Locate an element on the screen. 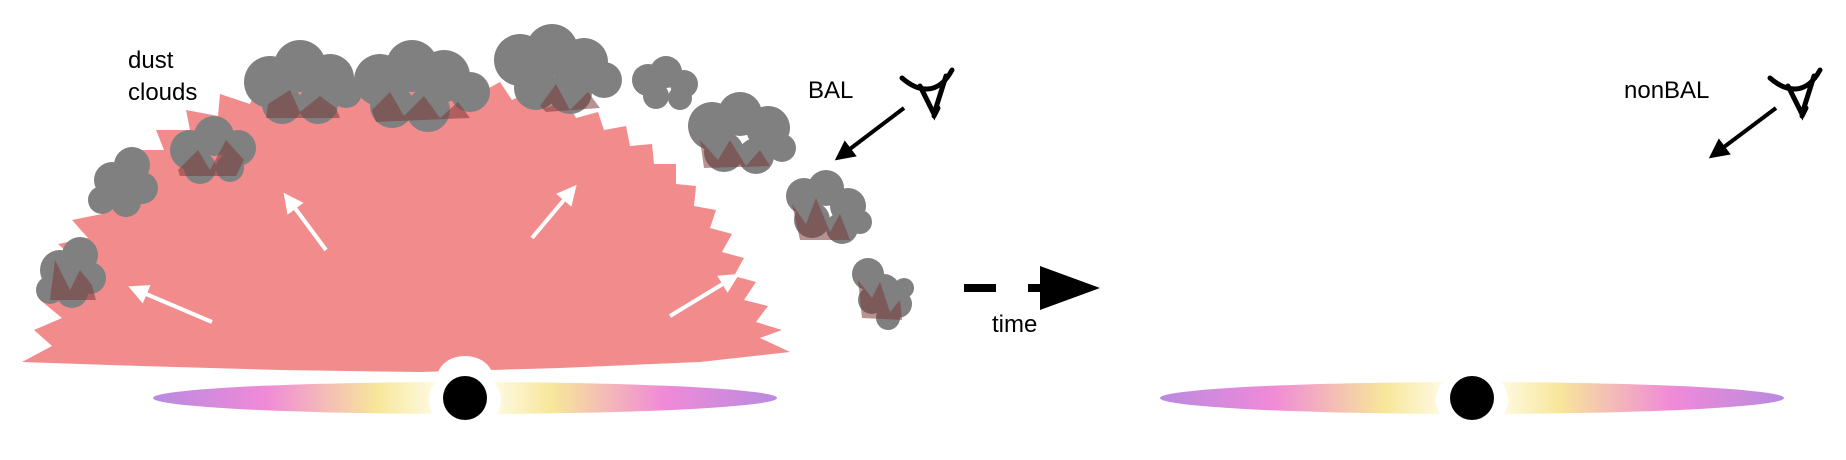  nonbal-label: nonBAL is located at coordinates (1666, 90).